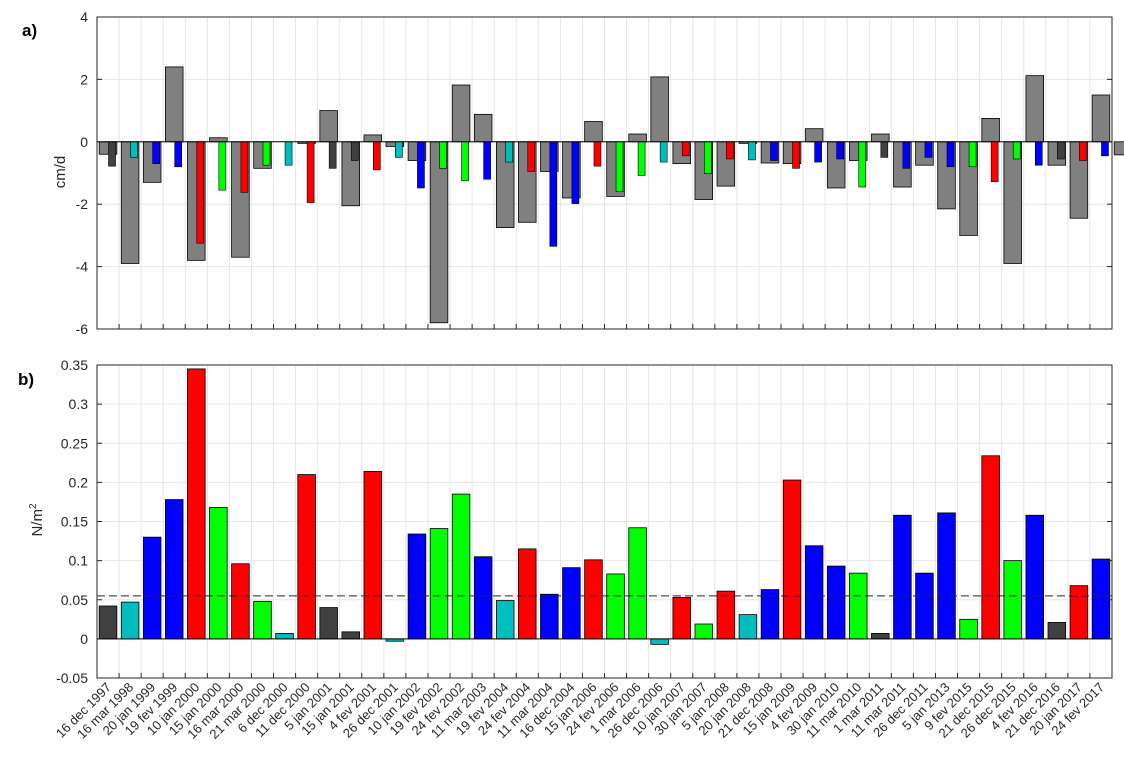 The image size is (1124, 778). I want to click on panel-a-label: a), so click(29, 30).